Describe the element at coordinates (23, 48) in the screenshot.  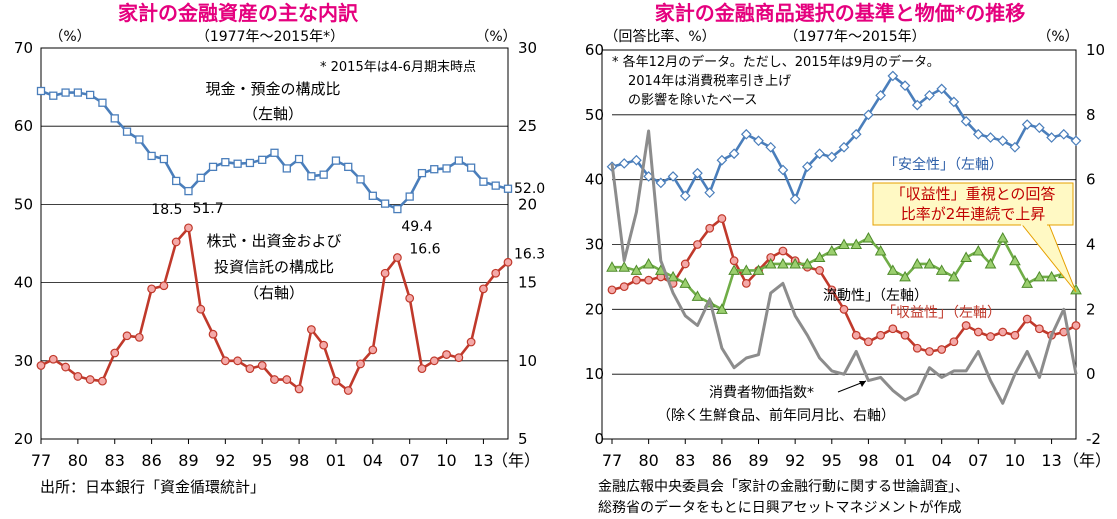
I see `y-tick-label: 70` at that location.